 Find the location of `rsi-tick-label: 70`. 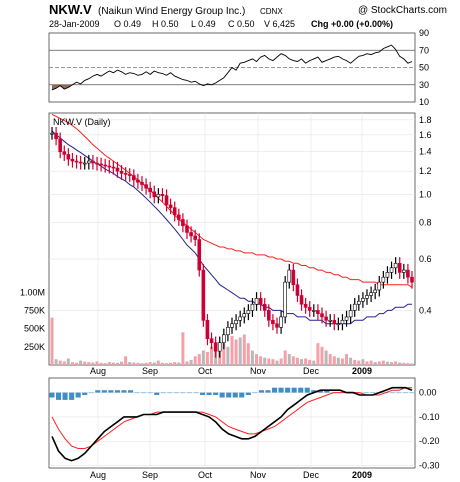

rsi-tick-label: 70 is located at coordinates (424, 50).